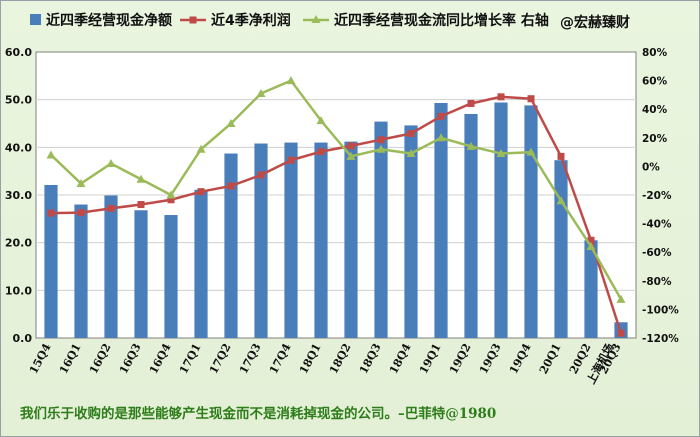 The image size is (700, 437). Describe the element at coordinates (220, 358) in the screenshot. I see `x-axis-tick-label: 17Q2` at that location.